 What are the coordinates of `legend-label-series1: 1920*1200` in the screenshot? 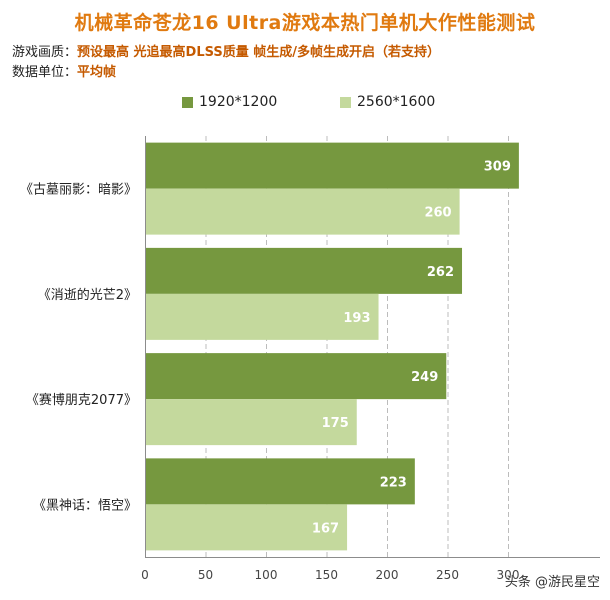 It's located at (238, 102).